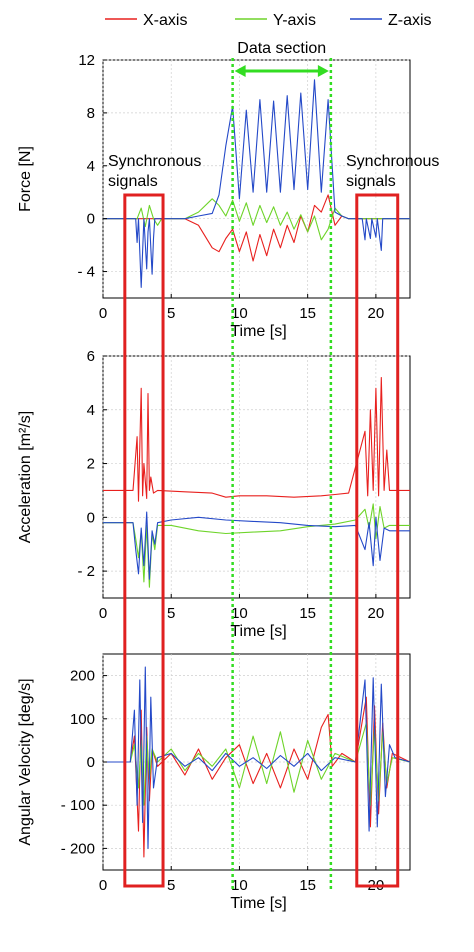 The width and height of the screenshot is (474, 952). What do you see at coordinates (86, 571) in the screenshot?
I see `y-tick-label: - 2` at bounding box center [86, 571].